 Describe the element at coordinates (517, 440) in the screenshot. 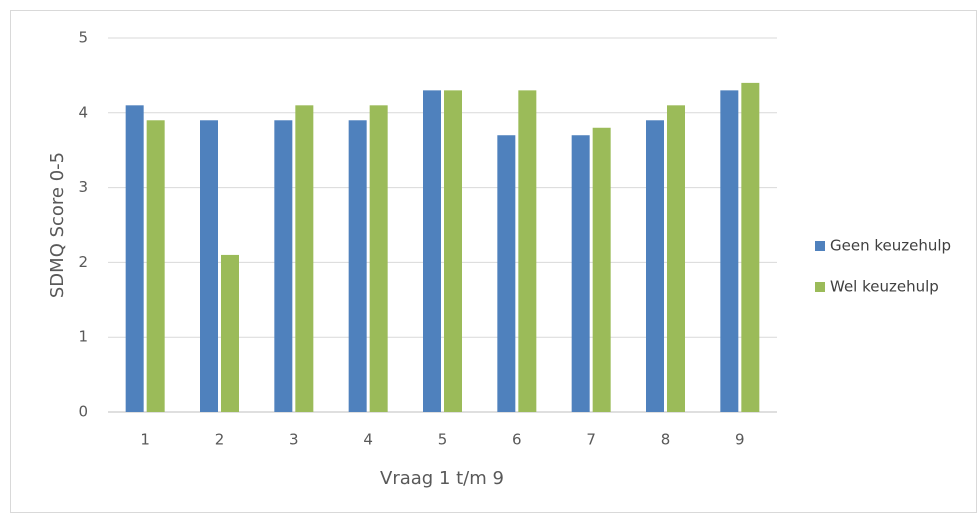

I see `x-tick-label: 6` at that location.